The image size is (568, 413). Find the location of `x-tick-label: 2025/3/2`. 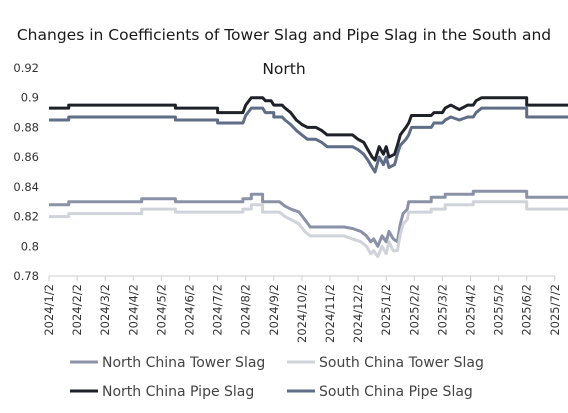

x-tick-label: 2025/3/2 is located at coordinates (442, 310).